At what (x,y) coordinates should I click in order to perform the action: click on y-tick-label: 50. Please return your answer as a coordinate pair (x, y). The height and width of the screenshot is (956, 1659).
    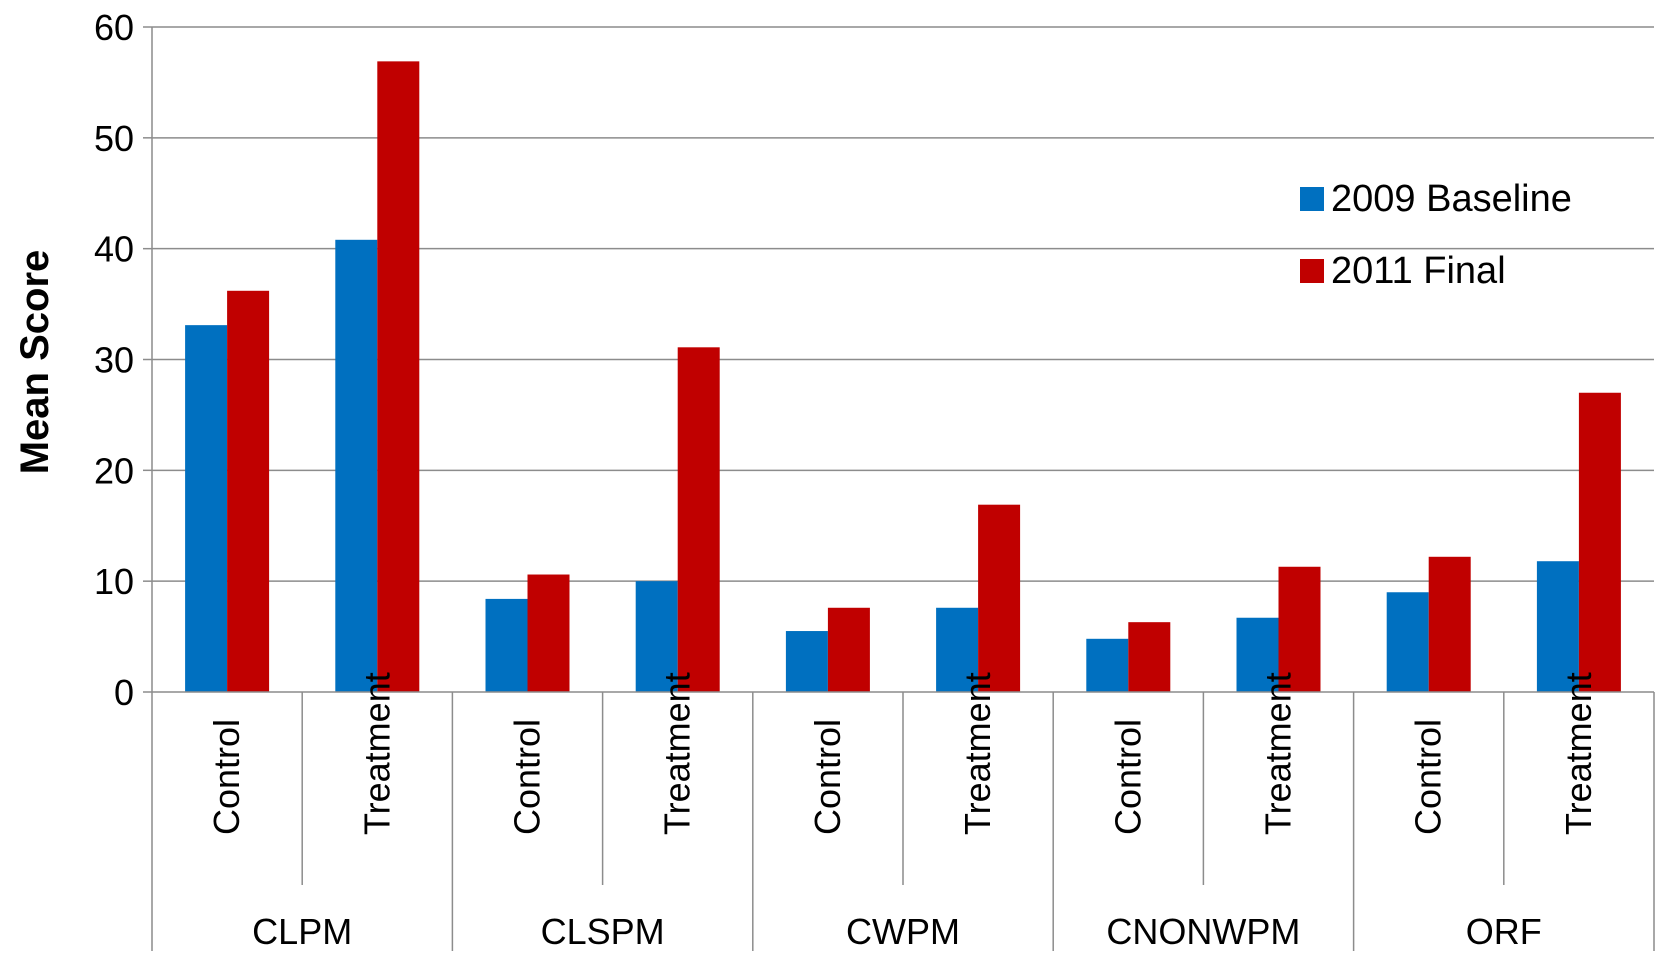
    Looking at the image, I should click on (114, 138).